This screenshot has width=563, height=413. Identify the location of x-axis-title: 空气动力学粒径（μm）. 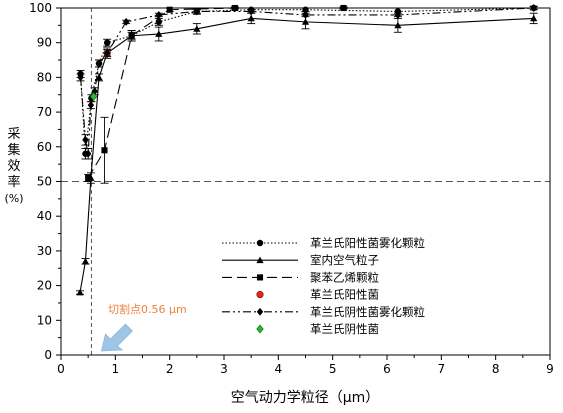
(305, 398).